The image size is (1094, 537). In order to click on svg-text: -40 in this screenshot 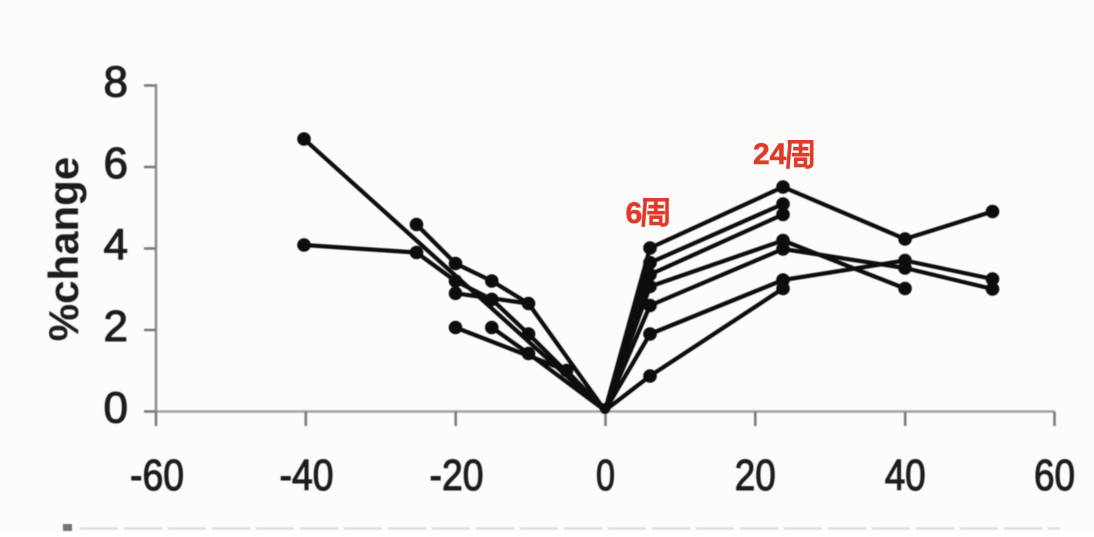, I will do `click(307, 475)`.